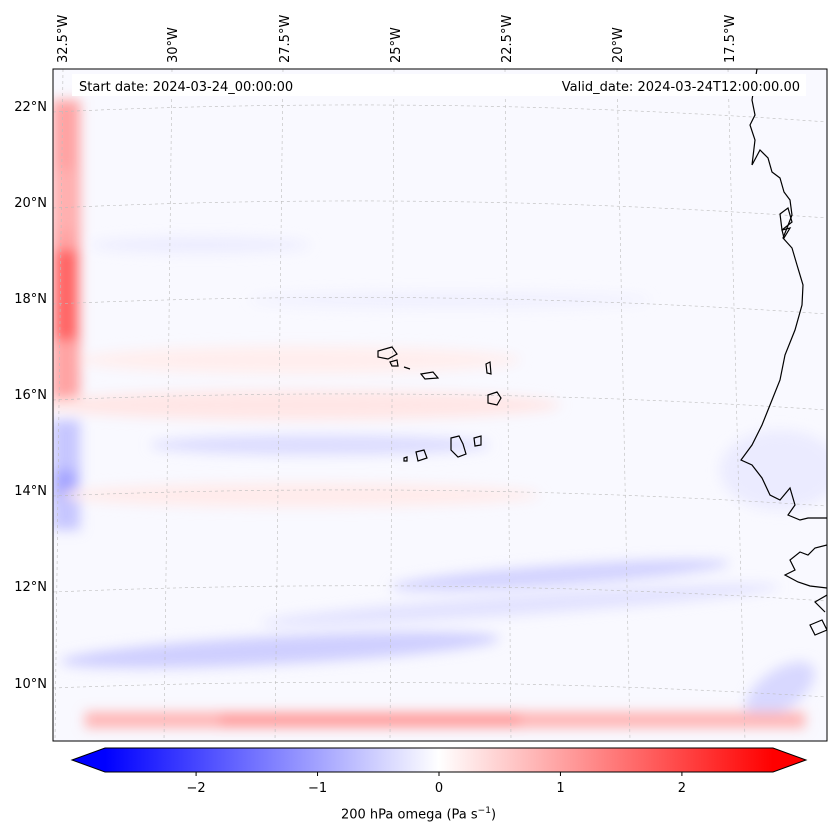 This screenshot has height=839, width=837. Describe the element at coordinates (63, 39) in the screenshot. I see `lon-label: 32.5°W` at that location.